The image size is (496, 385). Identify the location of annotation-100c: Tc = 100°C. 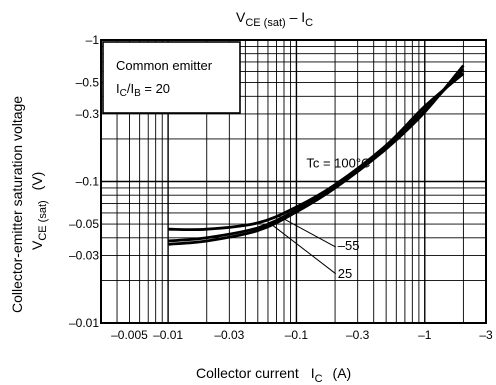
(338, 163).